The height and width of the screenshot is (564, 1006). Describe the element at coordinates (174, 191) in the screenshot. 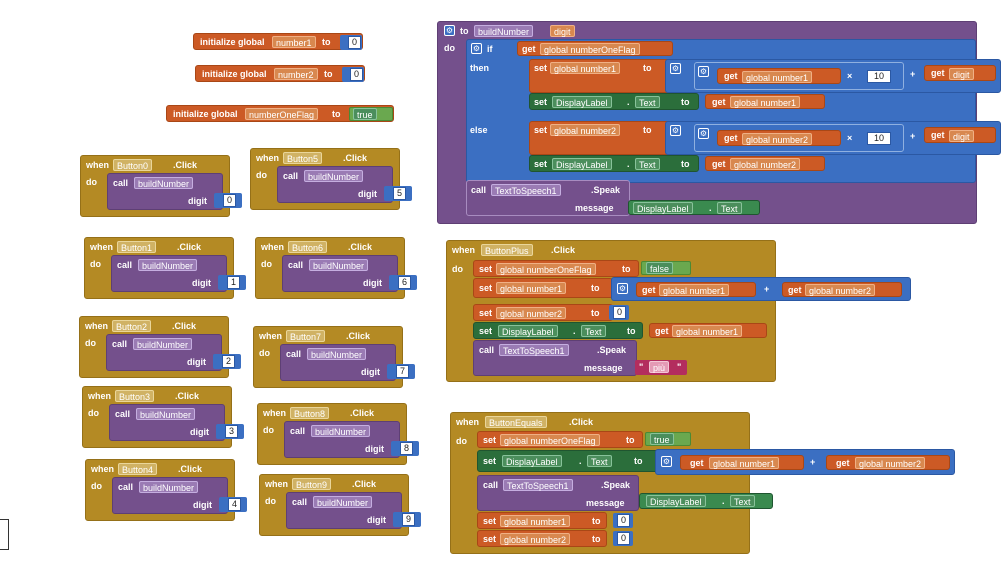

I see `call-procedure-block: call buildNumber digit 0` at that location.